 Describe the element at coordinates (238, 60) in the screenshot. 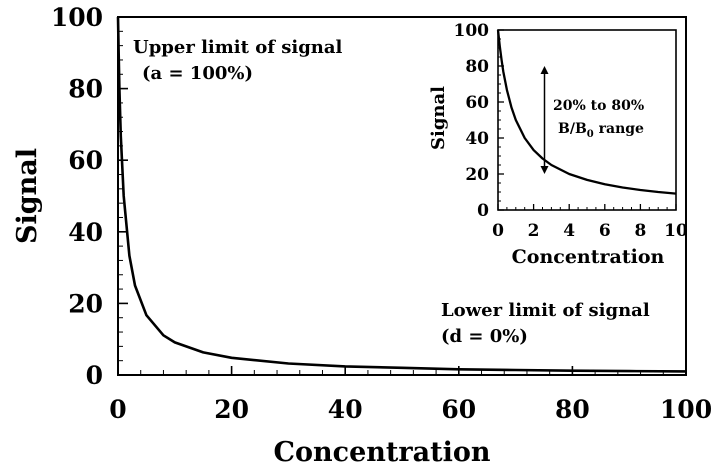

I see `upper-limit-annotation: Upper limit of signal (a = 100%)` at that location.